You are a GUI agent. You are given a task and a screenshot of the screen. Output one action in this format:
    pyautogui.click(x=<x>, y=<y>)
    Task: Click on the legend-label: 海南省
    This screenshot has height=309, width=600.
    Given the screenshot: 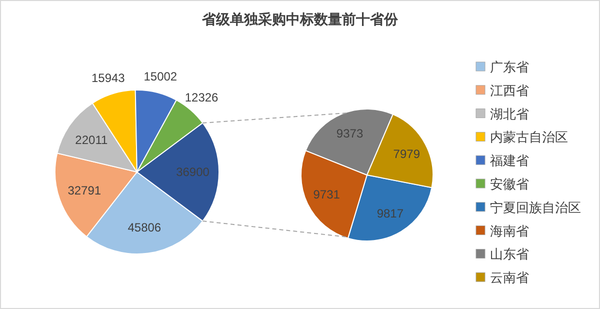 What is the action you would take?
    pyautogui.click(x=509, y=230)
    